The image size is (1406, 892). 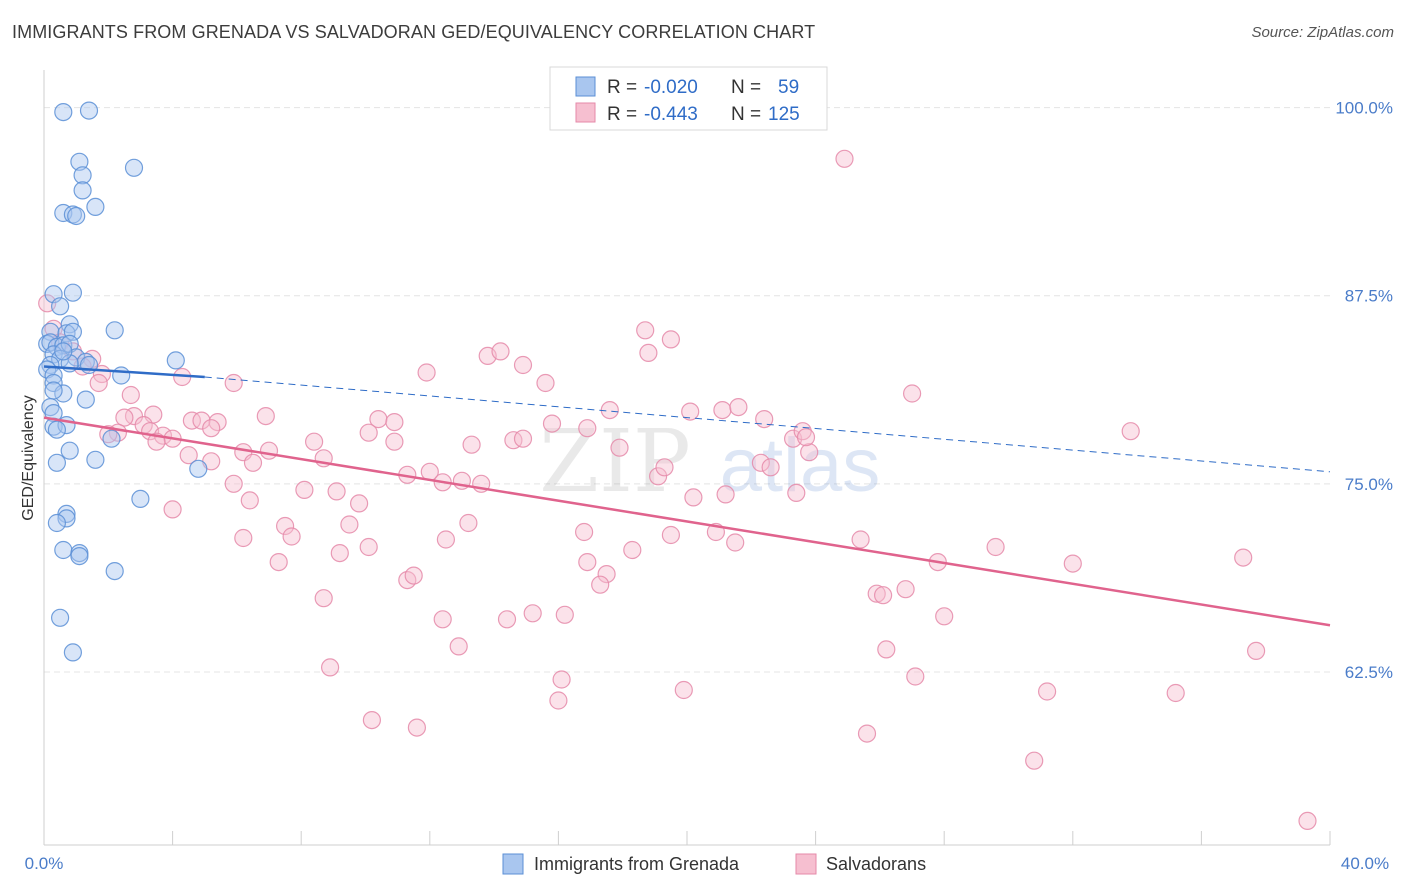 What do you see at coordinates (1364, 108) in the screenshot?
I see `y-tick-label: 100.0%` at bounding box center [1364, 108].